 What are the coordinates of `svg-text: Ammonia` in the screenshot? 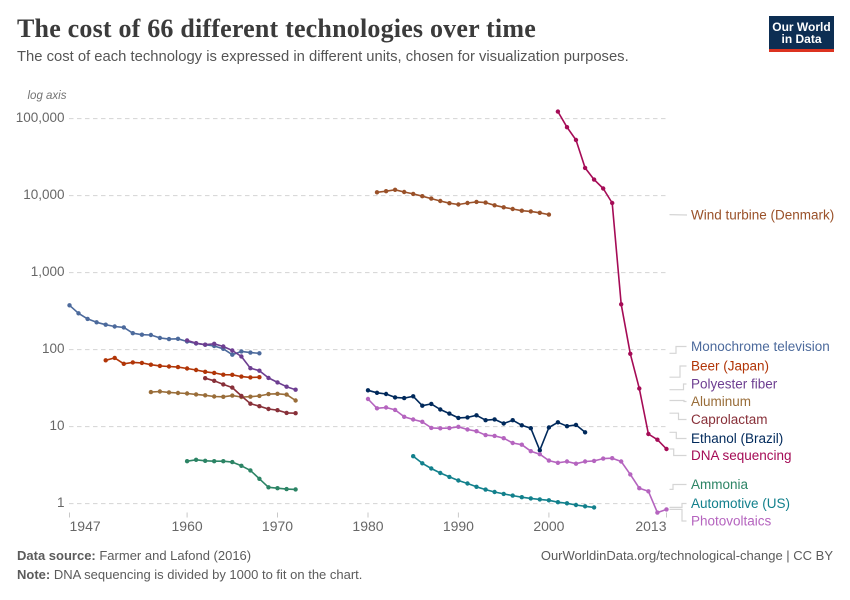 It's located at (720, 484).